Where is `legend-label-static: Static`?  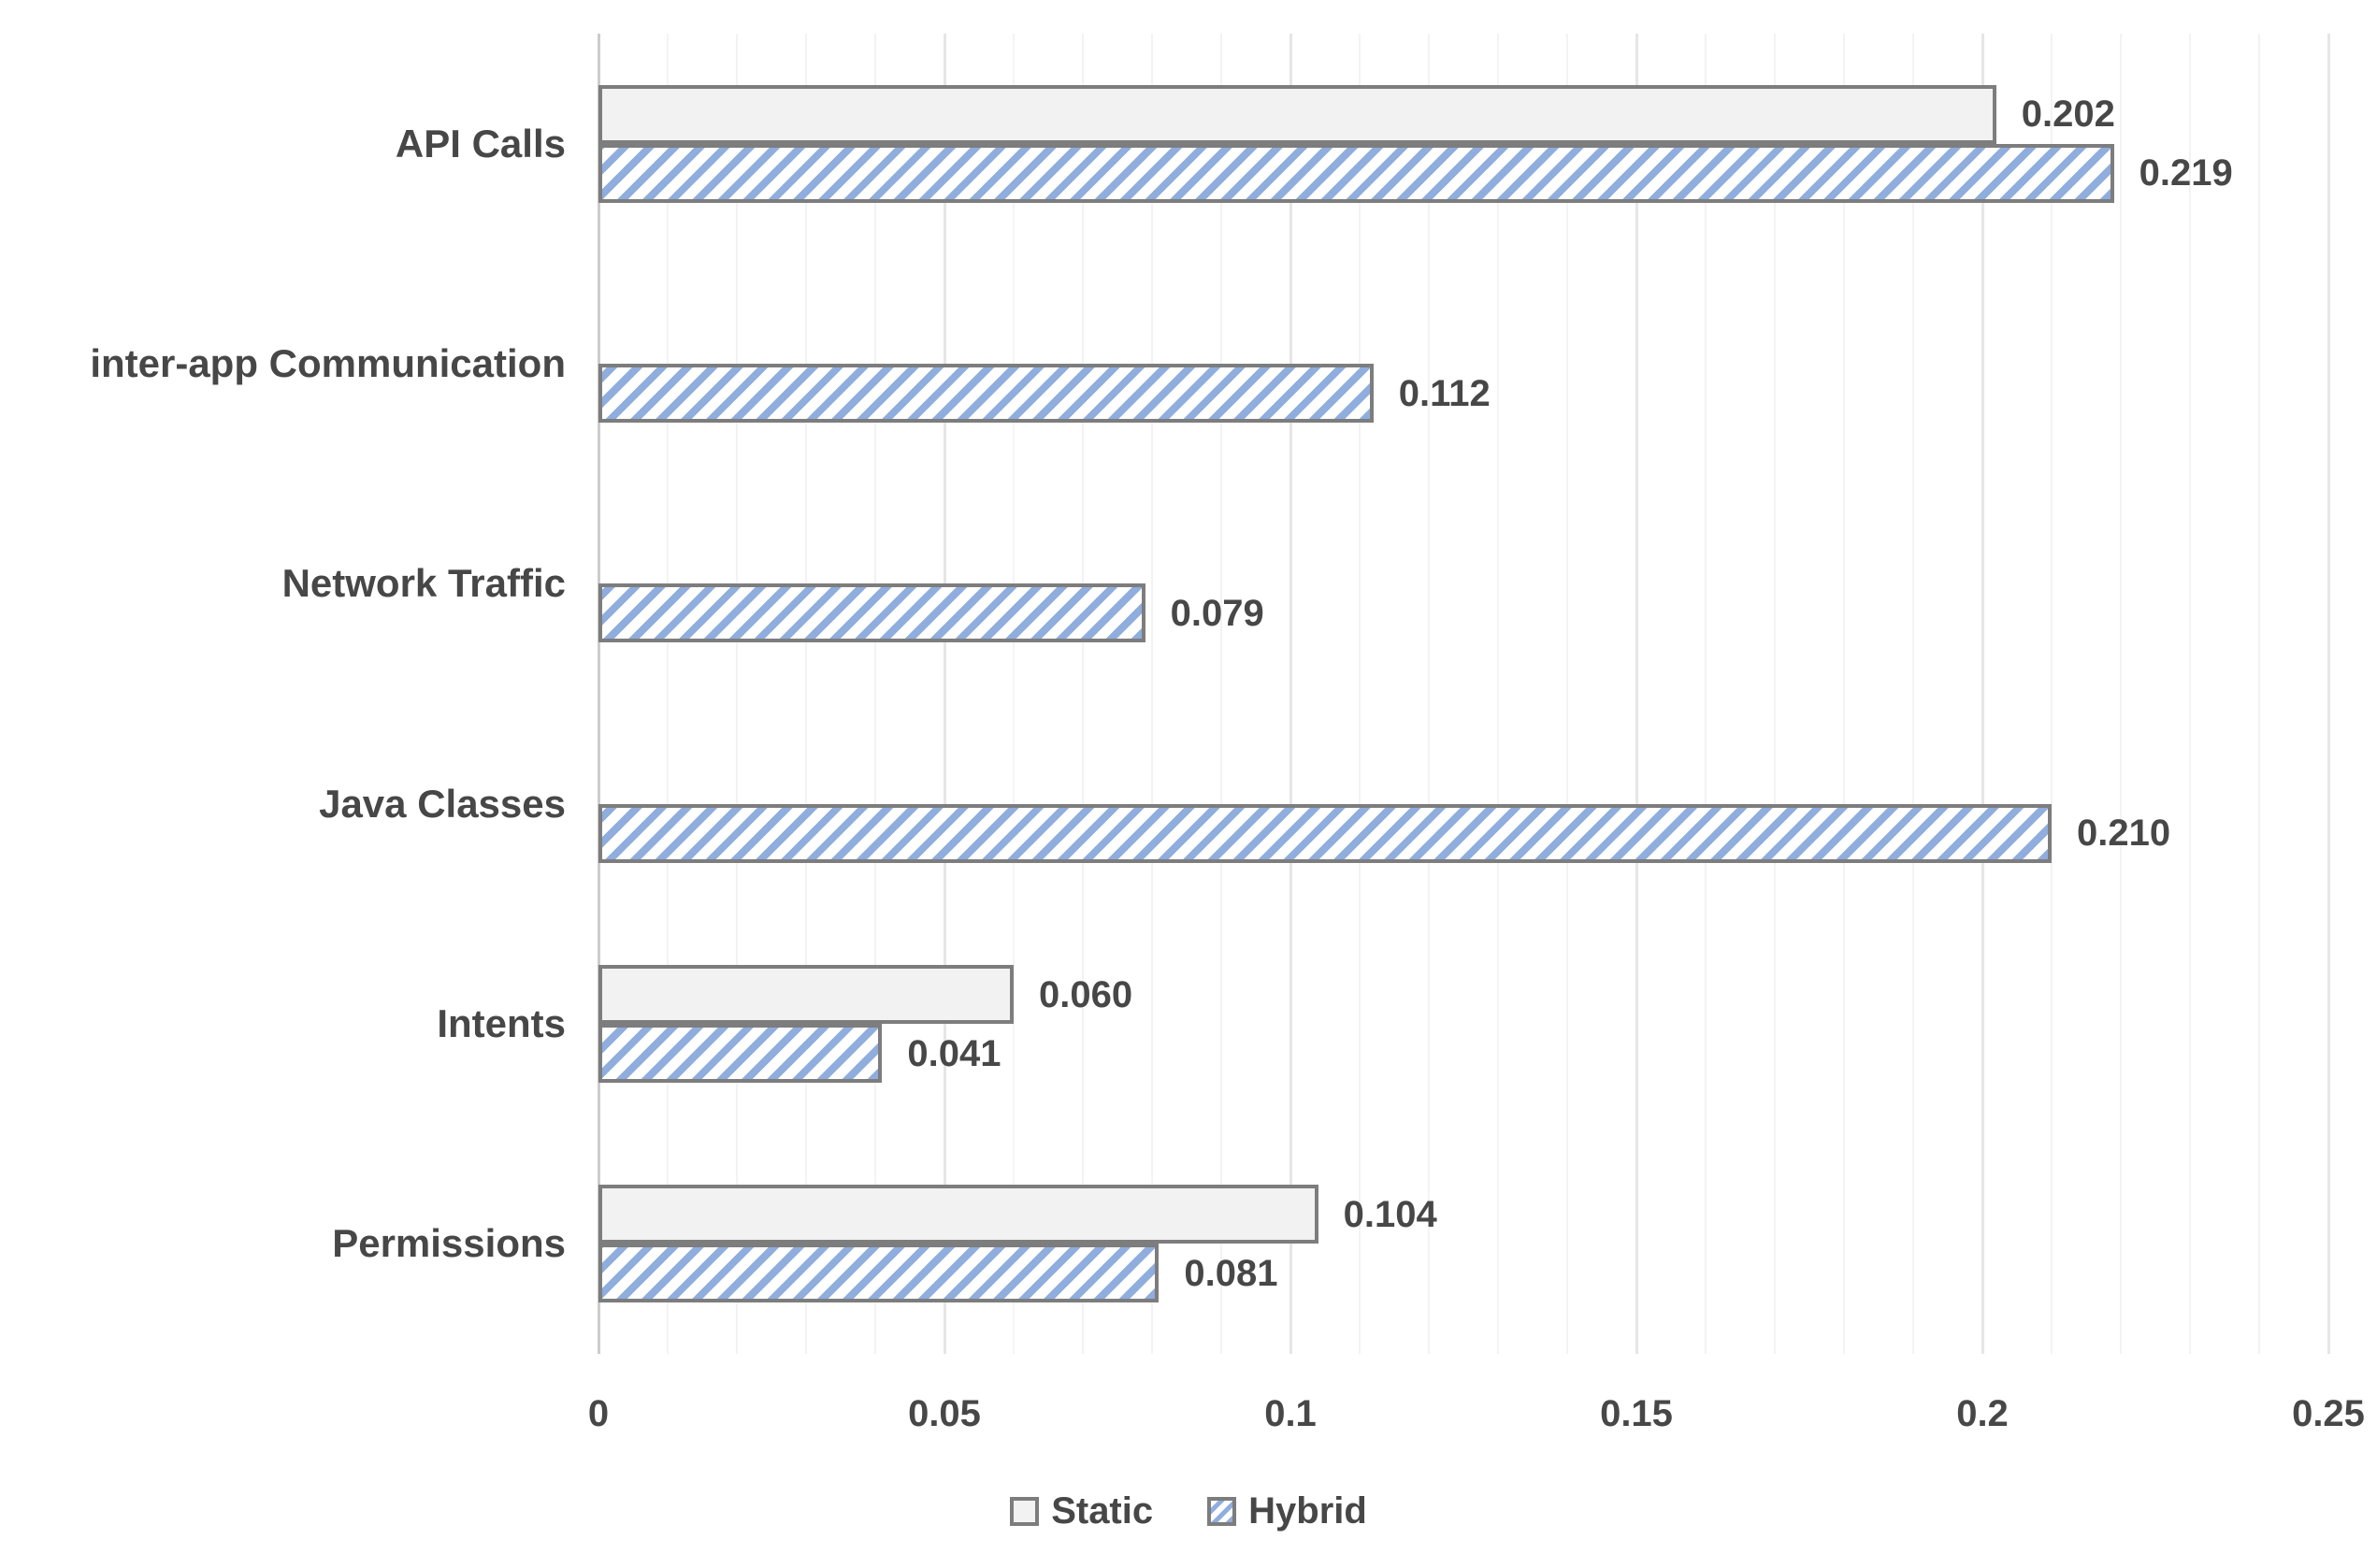
legend-label-static: Static is located at coordinates (1102, 1511).